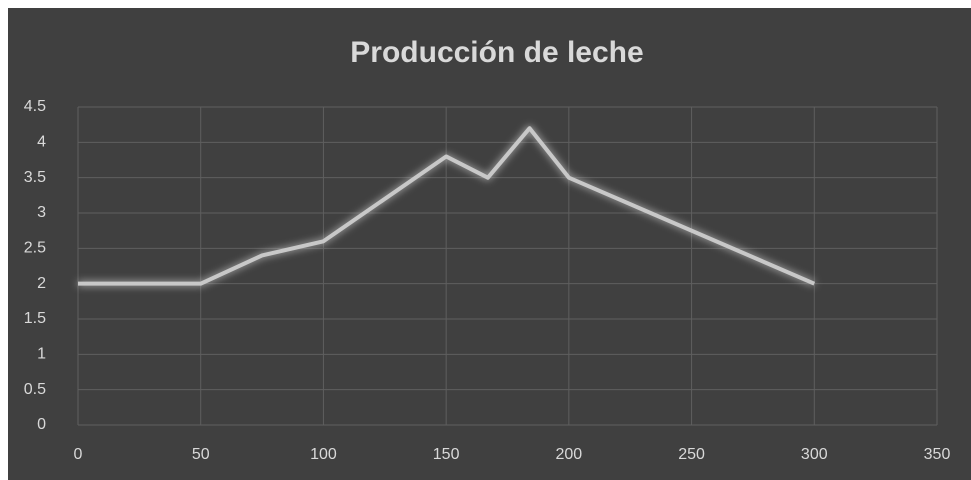 The height and width of the screenshot is (480, 971). Describe the element at coordinates (323, 454) in the screenshot. I see `x-tick-label: 100` at that location.